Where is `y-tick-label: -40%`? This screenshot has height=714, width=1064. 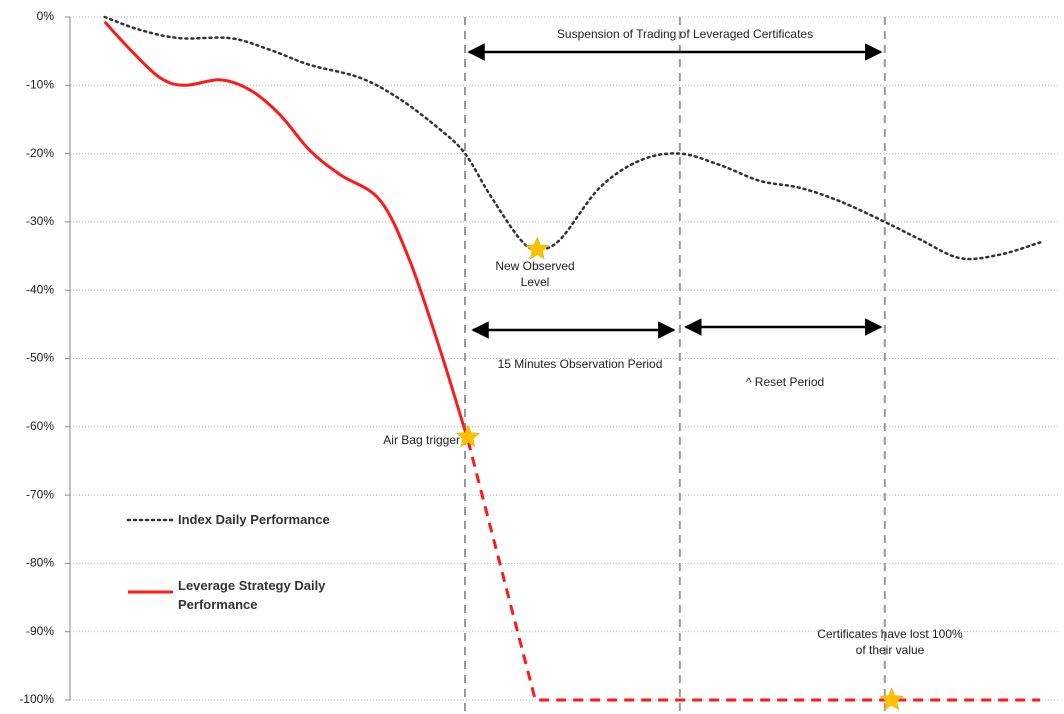 y-tick-label: -40% is located at coordinates (40, 289).